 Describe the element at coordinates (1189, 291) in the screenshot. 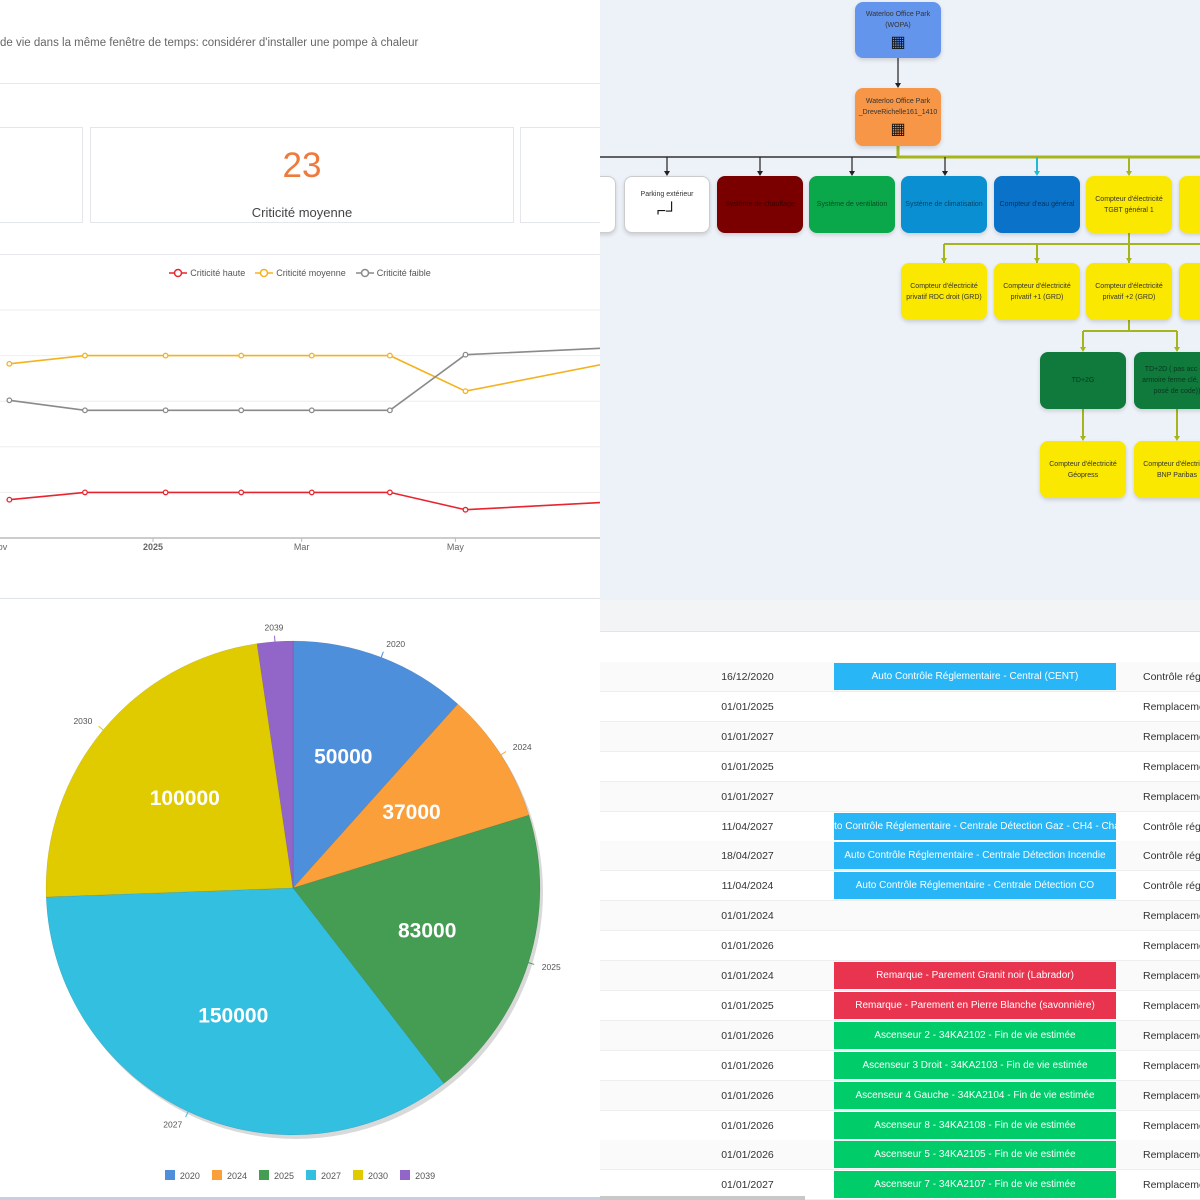

I see `node-level2: d'é c` at that location.